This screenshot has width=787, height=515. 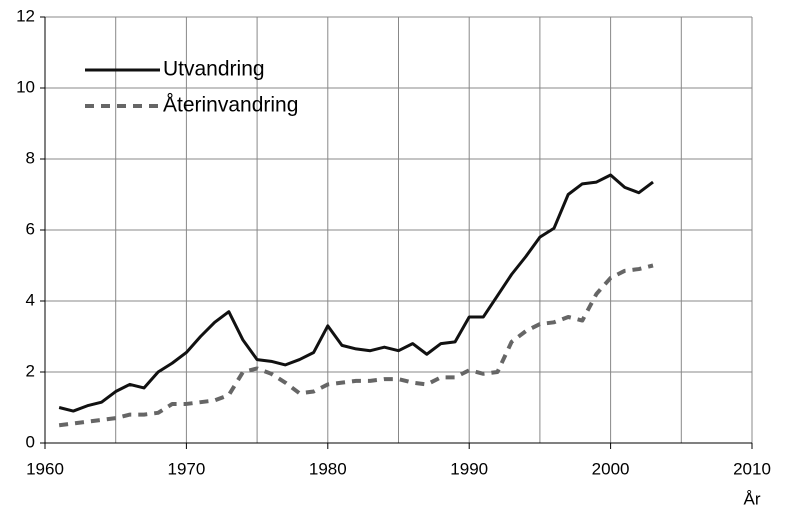 I want to click on y-tick-label: 4, so click(x=30, y=299).